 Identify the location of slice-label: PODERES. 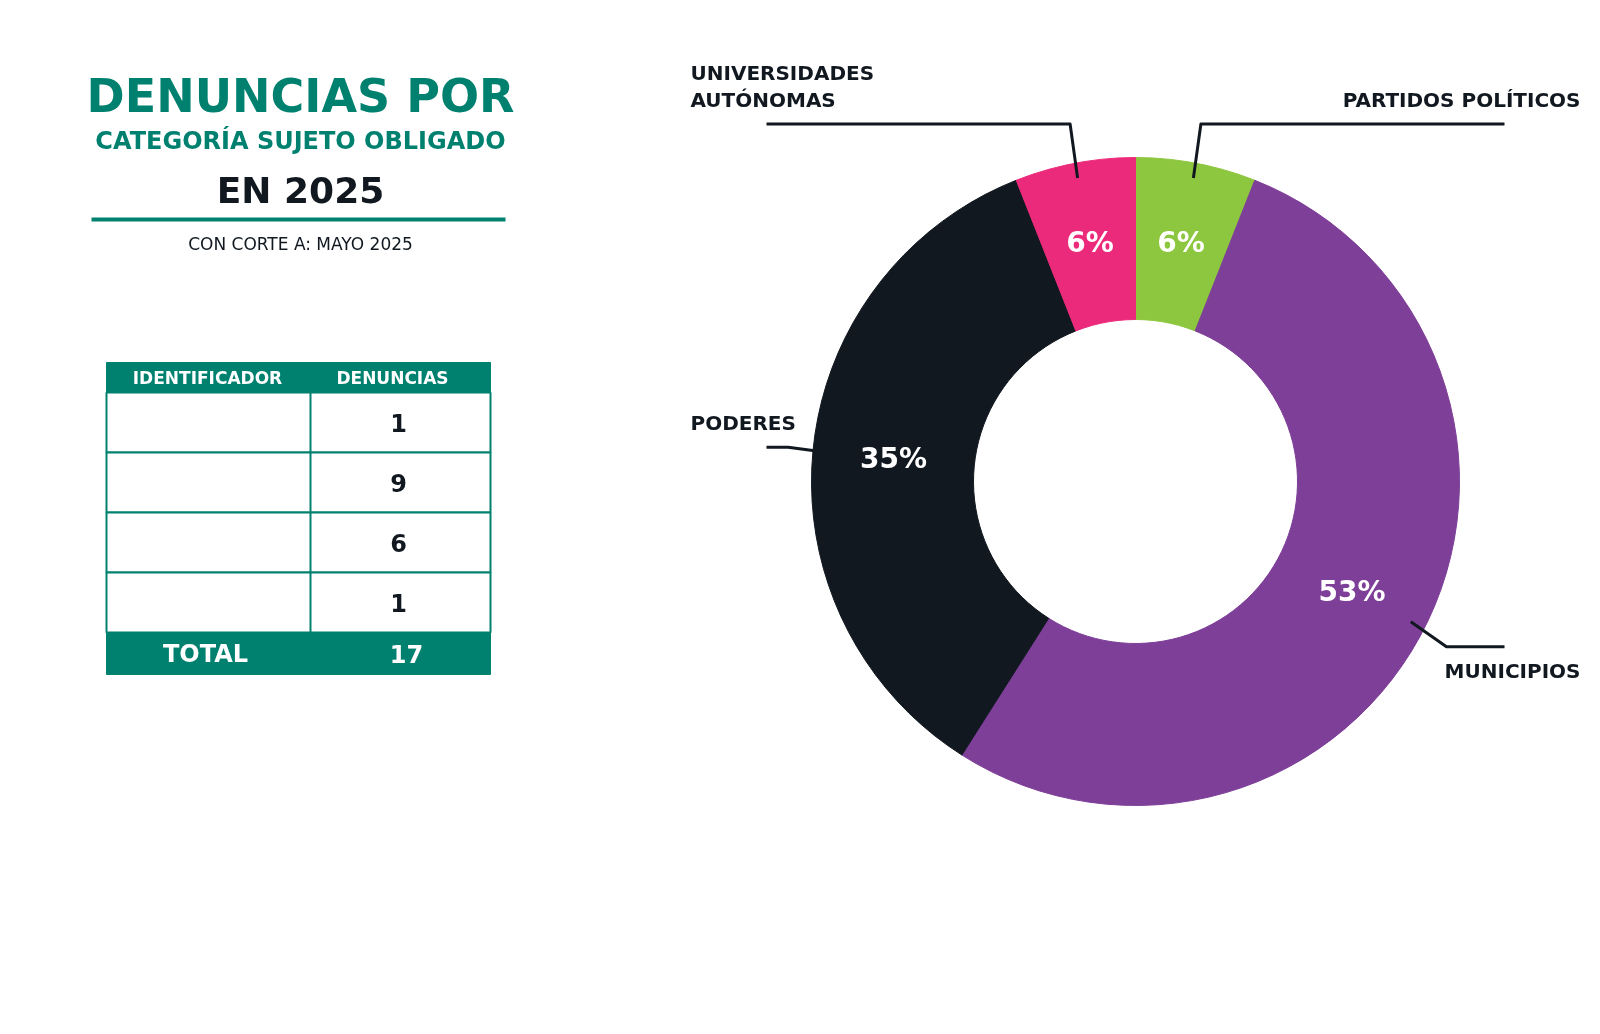
(743, 423).